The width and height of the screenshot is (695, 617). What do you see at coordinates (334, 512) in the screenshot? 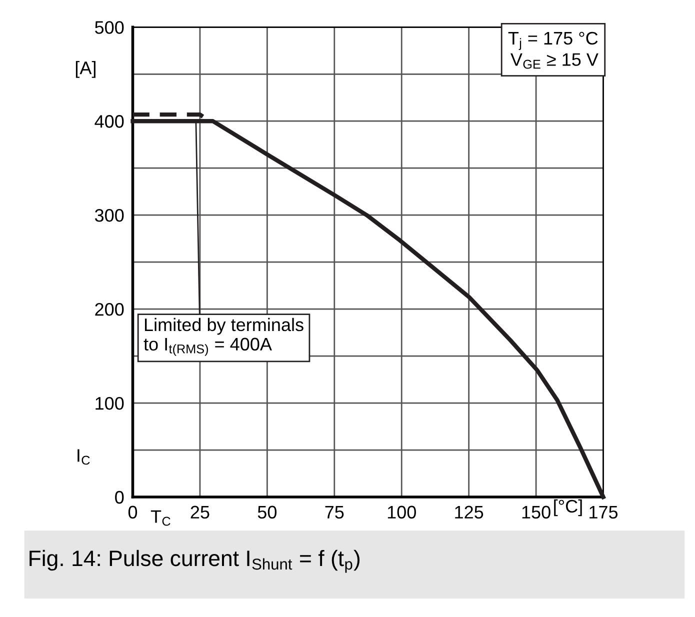
I see `x-tick-label: 75` at bounding box center [334, 512].